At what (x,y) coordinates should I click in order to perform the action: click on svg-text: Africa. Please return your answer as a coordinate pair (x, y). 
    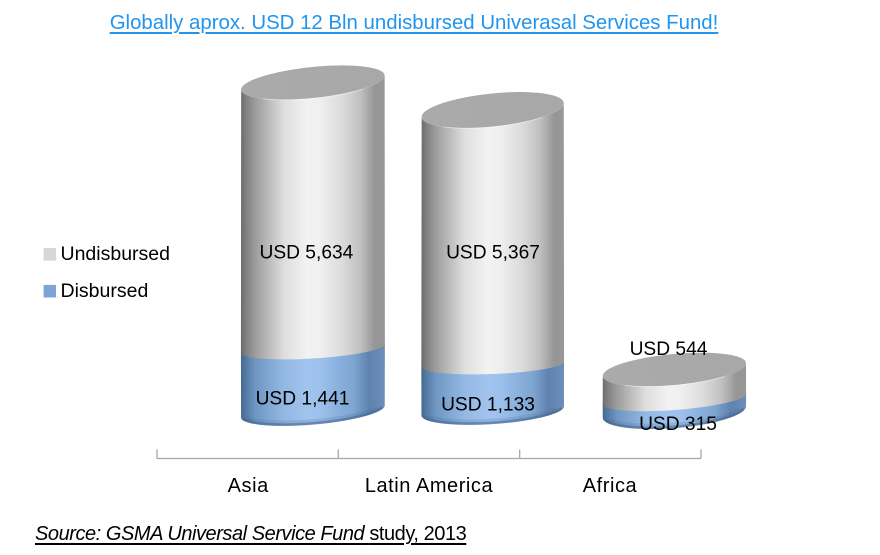
    Looking at the image, I should click on (610, 486).